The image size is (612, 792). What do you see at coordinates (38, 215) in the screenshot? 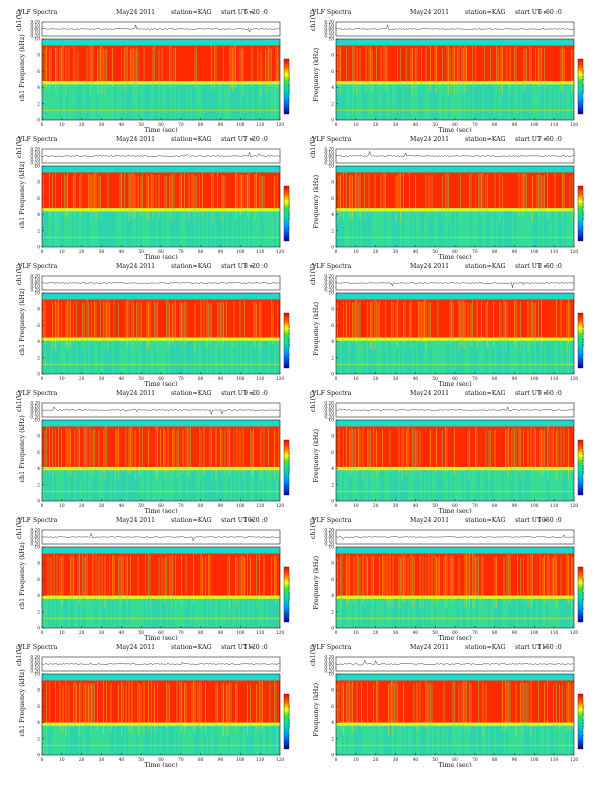
I see `y-tick-label: 4` at bounding box center [38, 215].